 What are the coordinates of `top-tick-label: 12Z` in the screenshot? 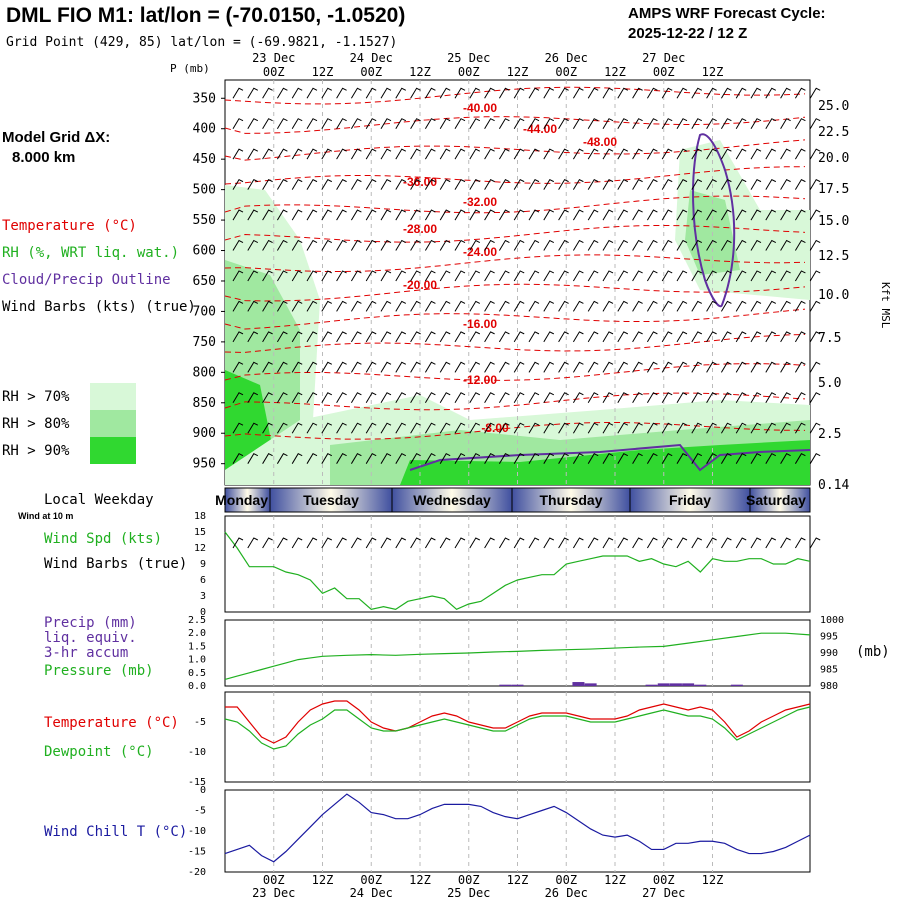 It's located at (420, 72).